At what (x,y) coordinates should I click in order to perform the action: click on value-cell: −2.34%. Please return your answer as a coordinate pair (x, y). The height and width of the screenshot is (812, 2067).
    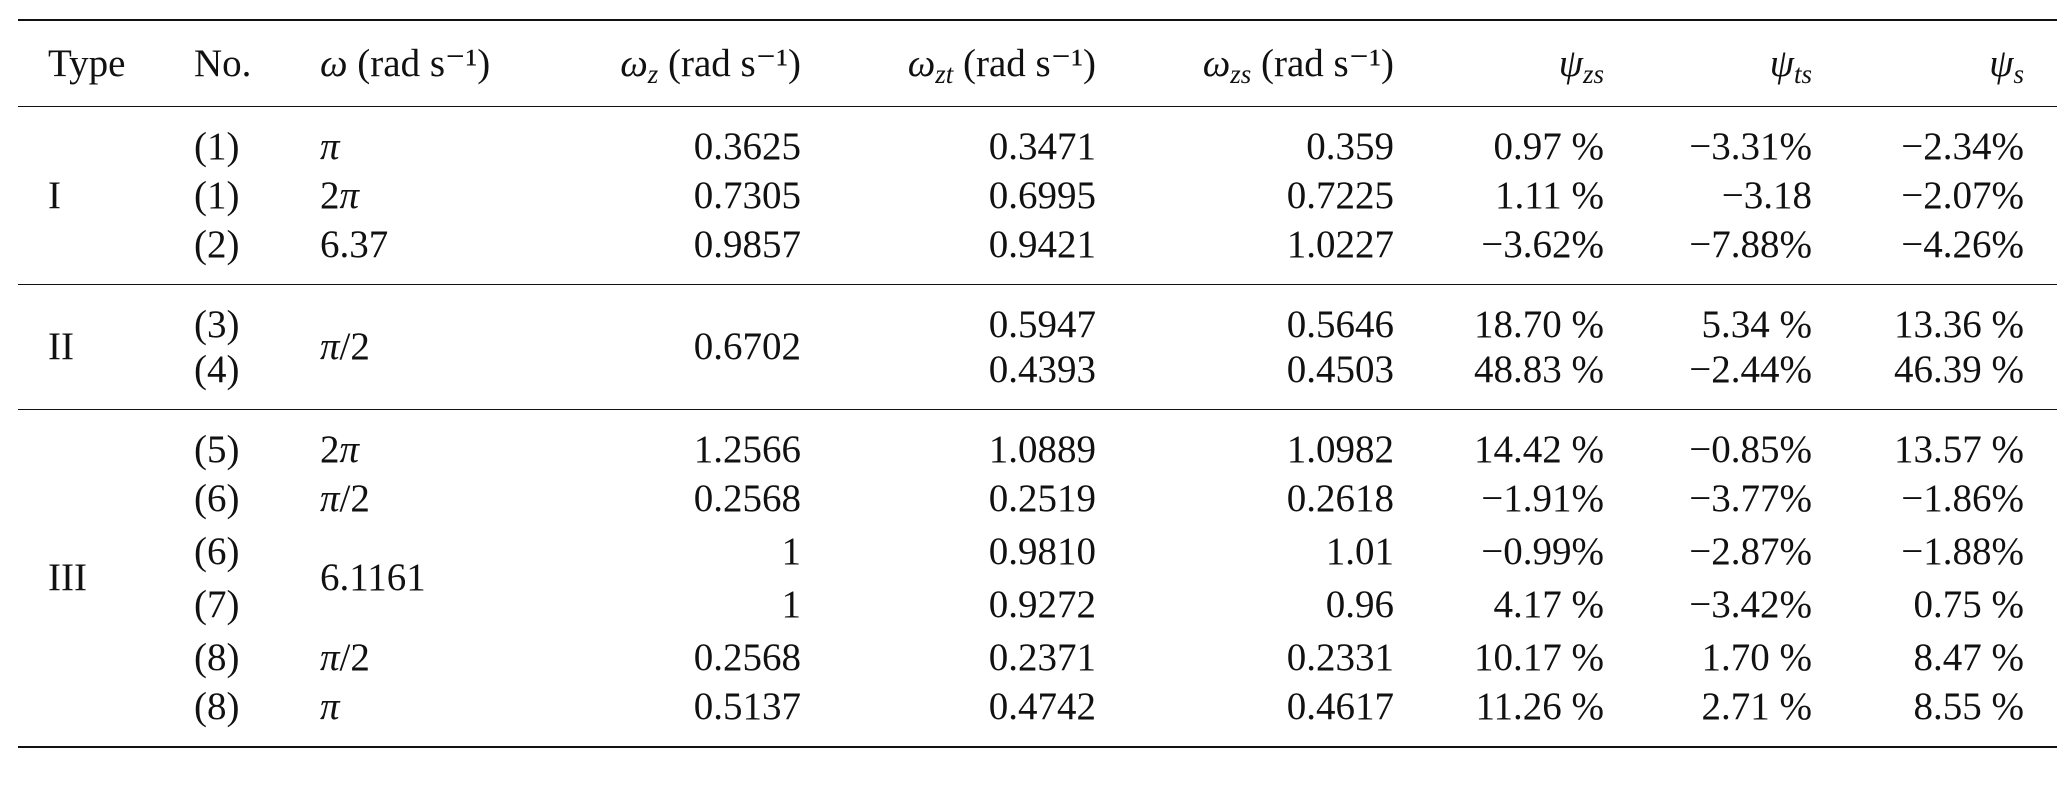
    Looking at the image, I should click on (1962, 146).